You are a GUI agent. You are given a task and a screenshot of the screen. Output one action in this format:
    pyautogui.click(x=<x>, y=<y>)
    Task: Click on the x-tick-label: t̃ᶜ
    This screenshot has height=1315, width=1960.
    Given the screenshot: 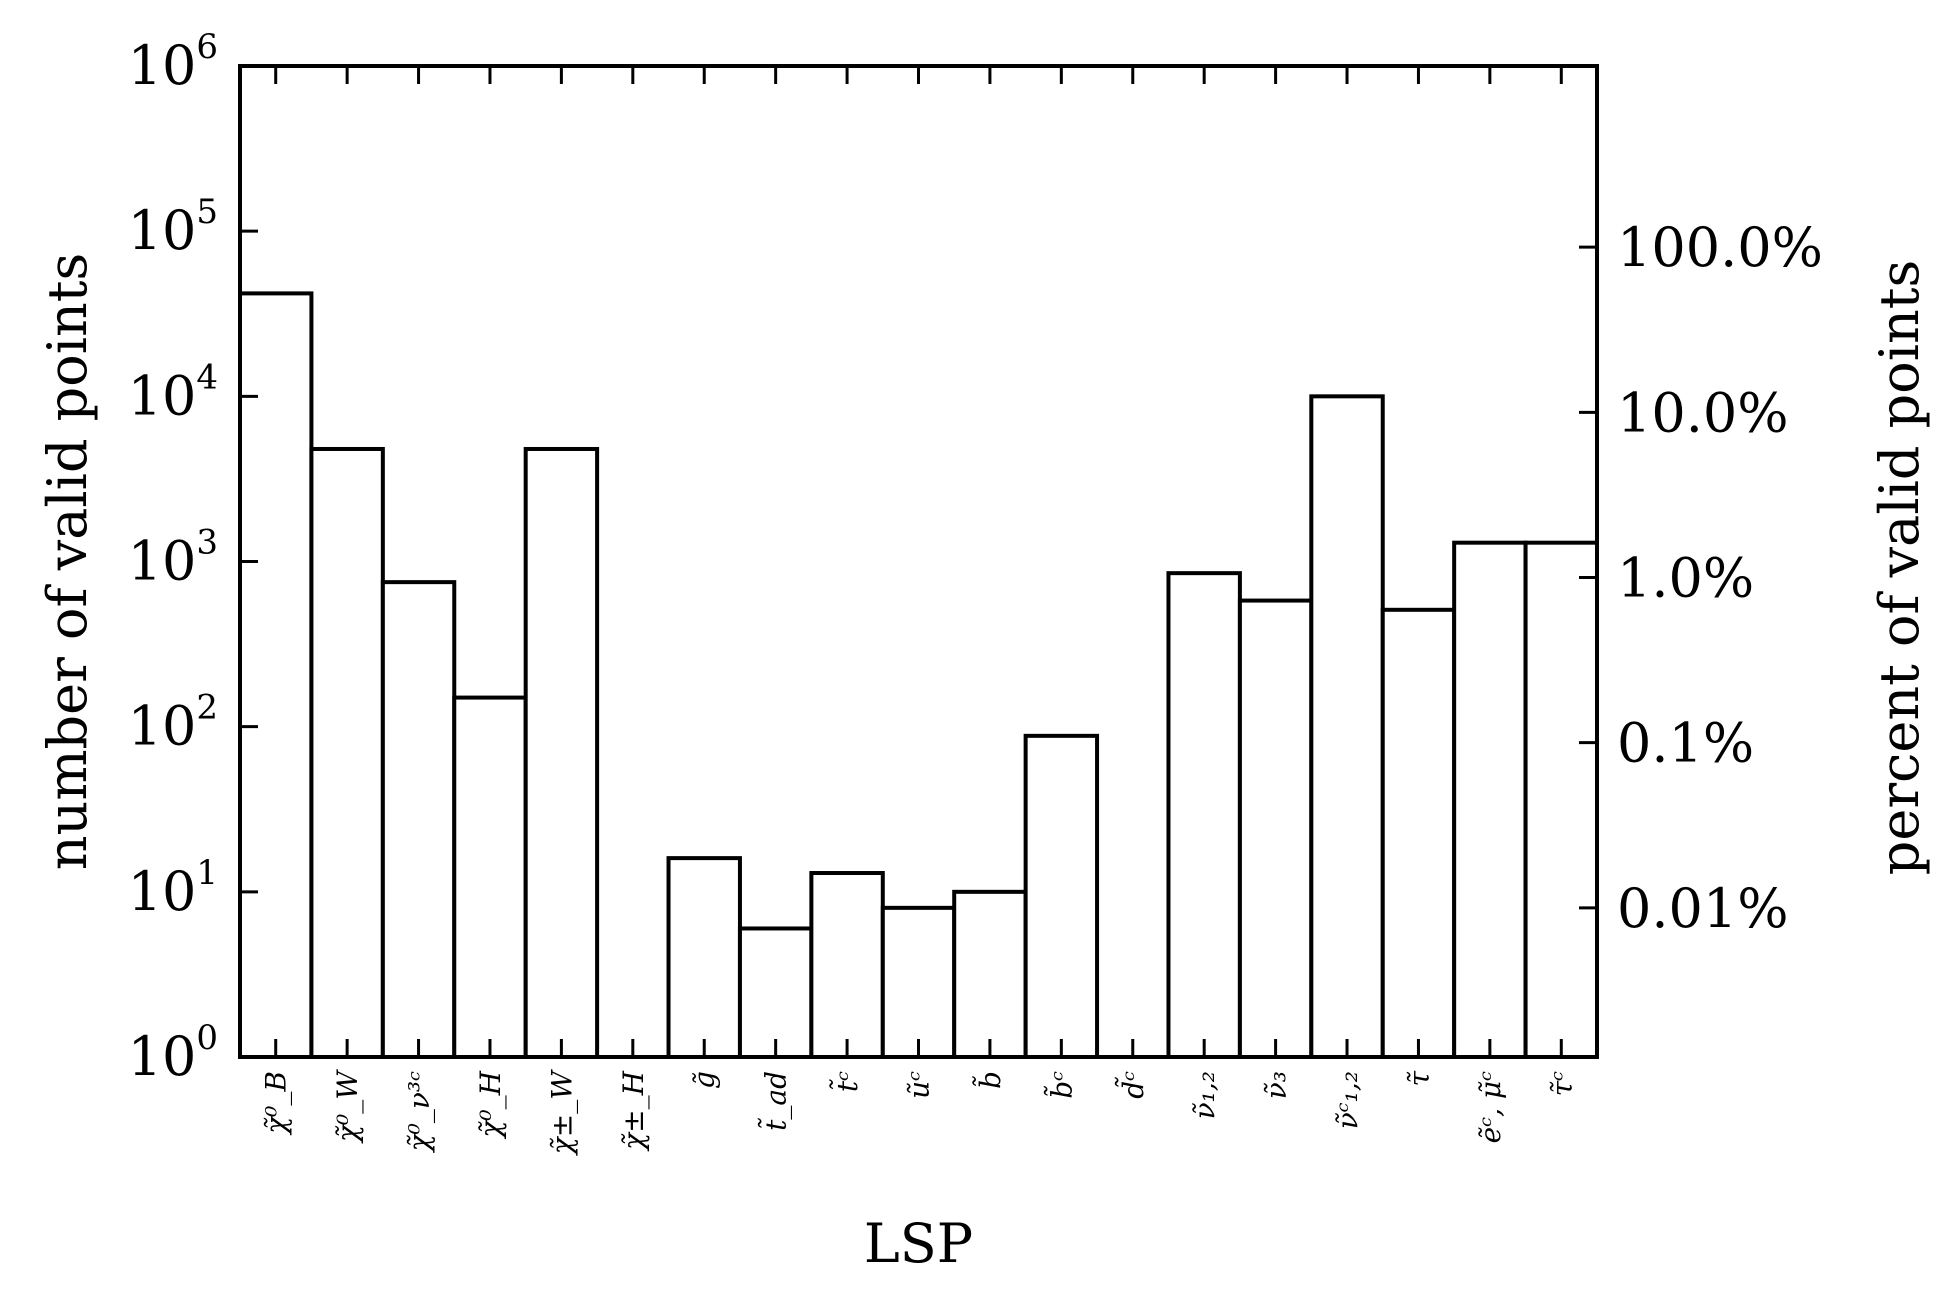 What is the action you would take?
    pyautogui.click(x=846, y=1081)
    